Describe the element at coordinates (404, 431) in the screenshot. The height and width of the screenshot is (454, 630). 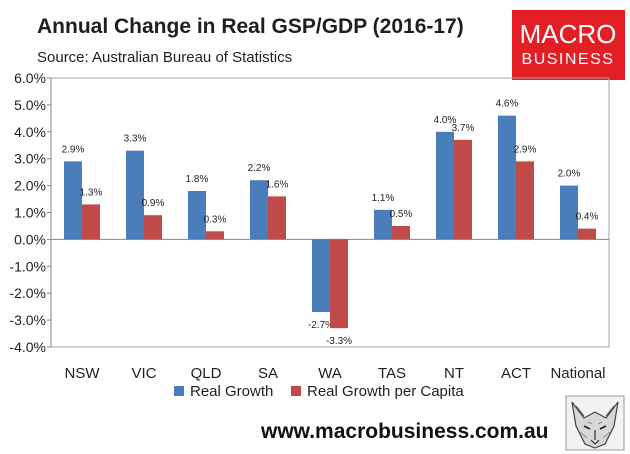
I see `website-url: www.macrobusiness.com.au` at that location.